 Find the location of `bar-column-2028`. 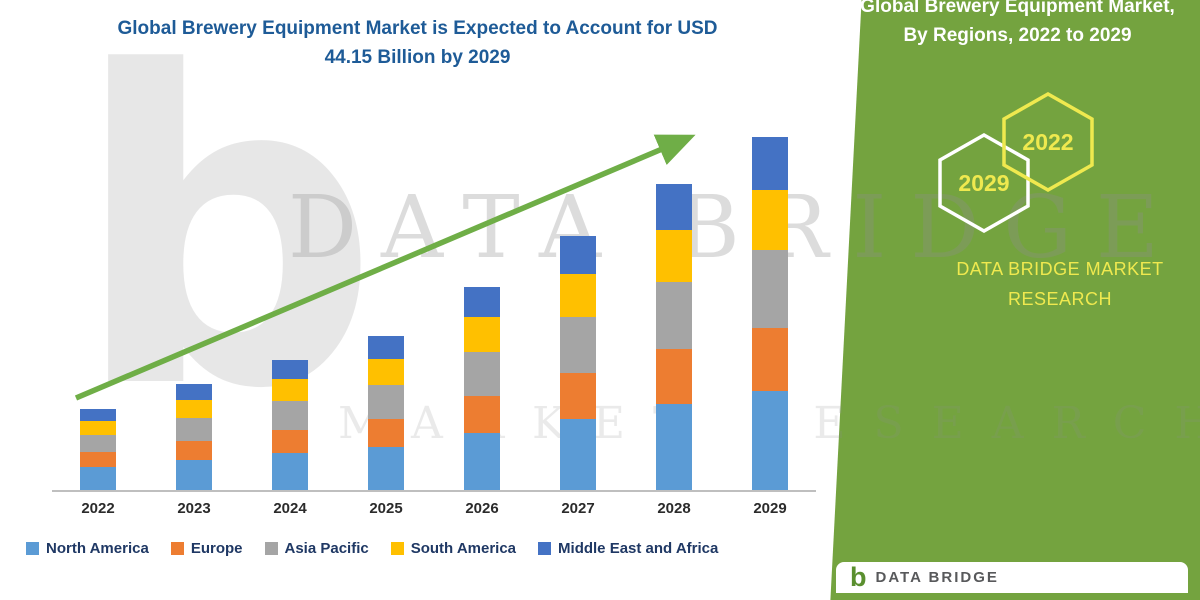

bar-column-2028 is located at coordinates (674, 337).